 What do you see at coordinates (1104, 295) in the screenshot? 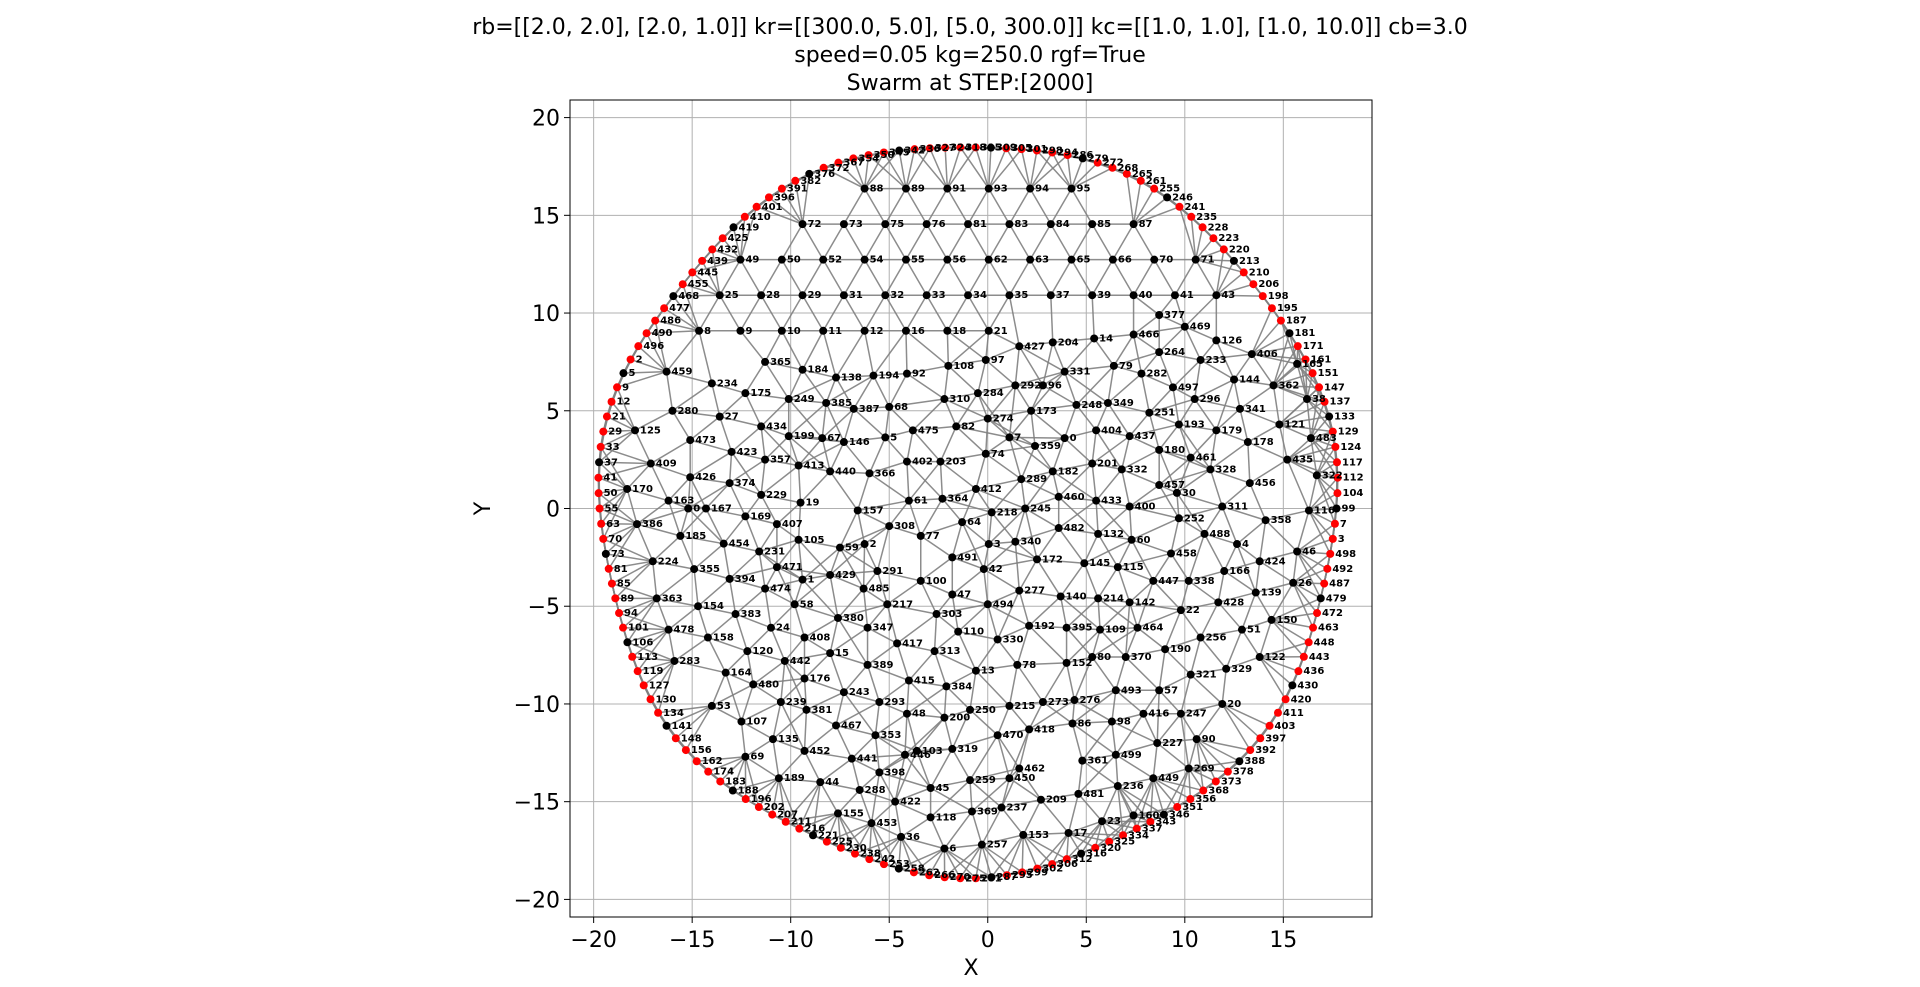
I see `agent-label: 39` at bounding box center [1104, 295].